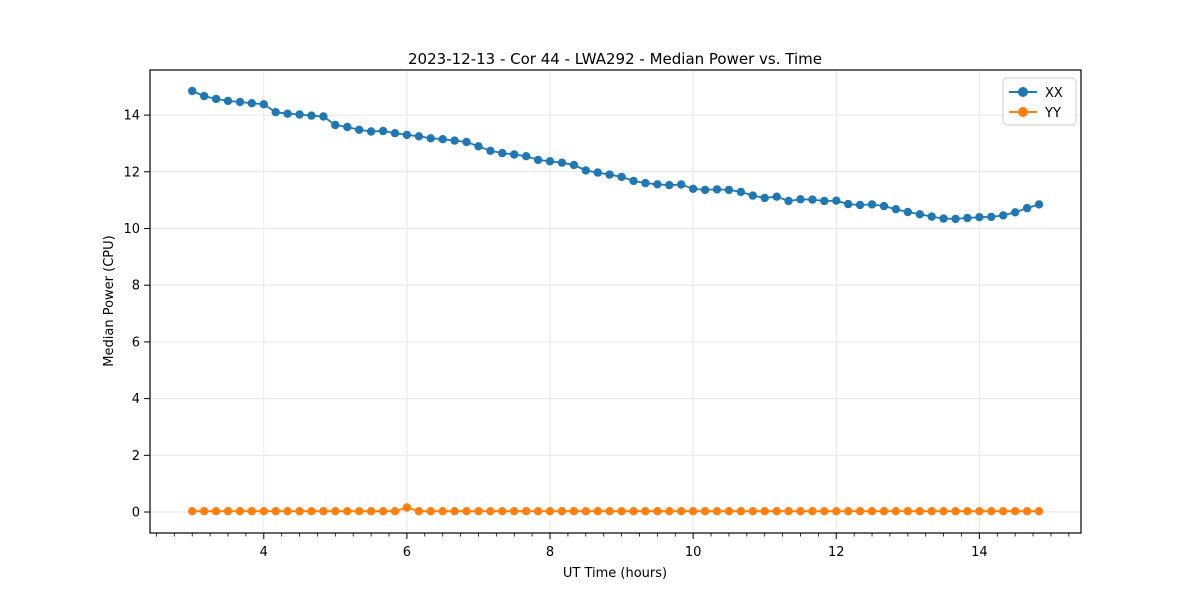 The height and width of the screenshot is (600, 1200). What do you see at coordinates (1039, 101) in the screenshot?
I see `legend: XX YY` at bounding box center [1039, 101].